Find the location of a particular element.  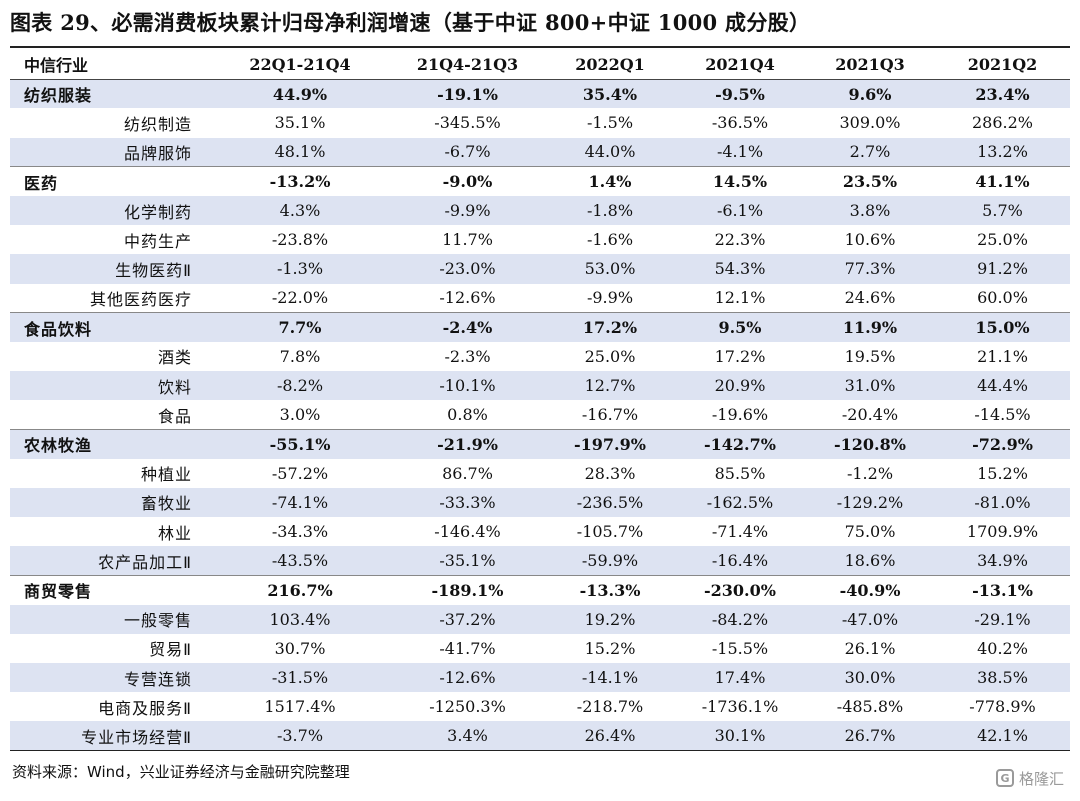

value-cell: 22.3% is located at coordinates (740, 240).